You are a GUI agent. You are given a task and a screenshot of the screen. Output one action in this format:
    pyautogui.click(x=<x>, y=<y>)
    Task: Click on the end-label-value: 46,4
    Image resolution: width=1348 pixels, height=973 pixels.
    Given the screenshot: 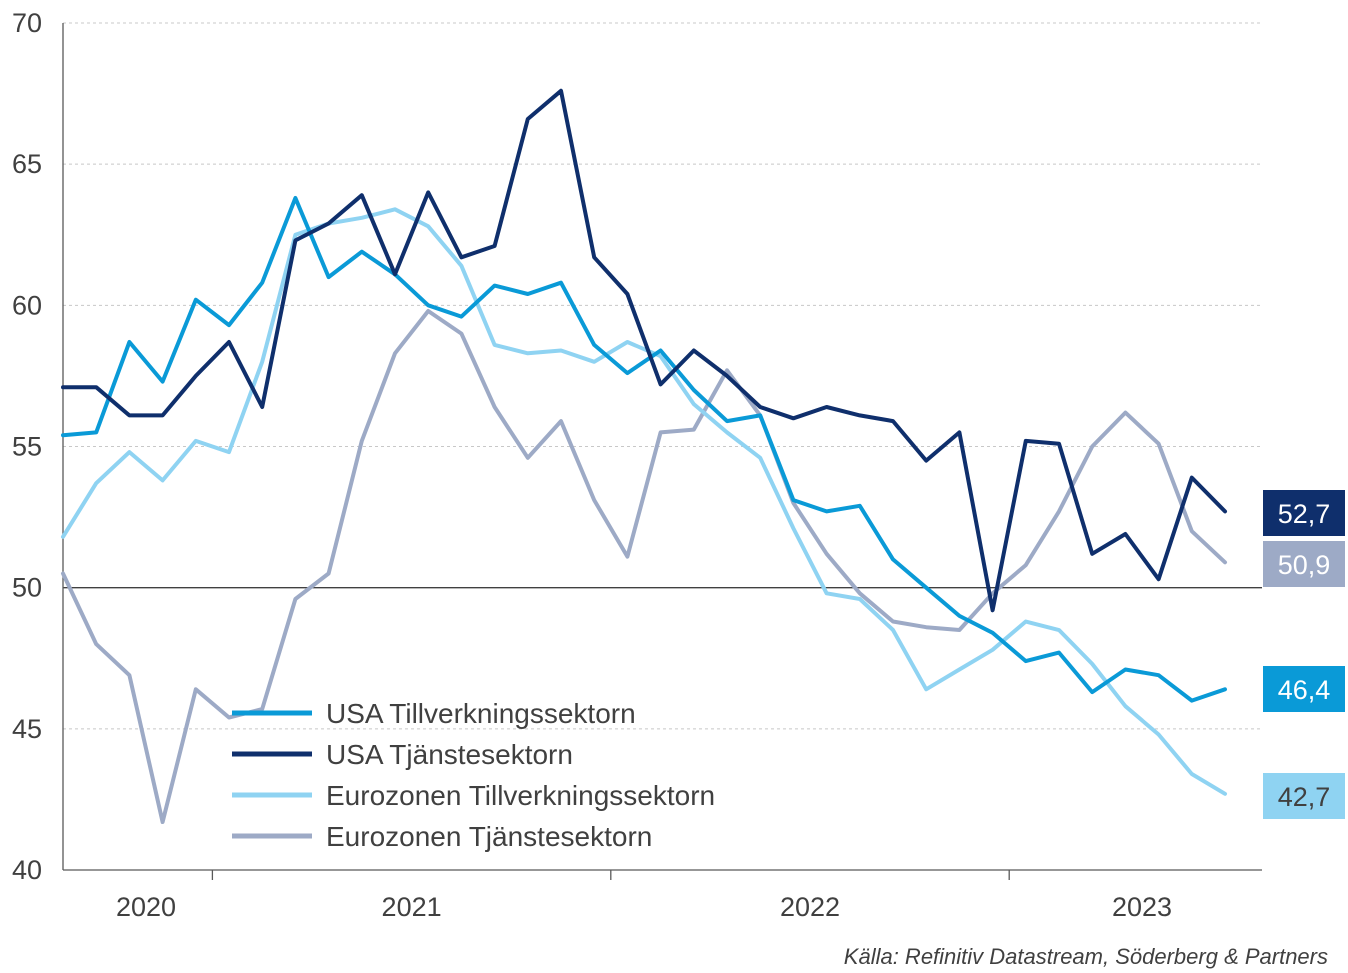 What is the action you would take?
    pyautogui.click(x=1304, y=690)
    